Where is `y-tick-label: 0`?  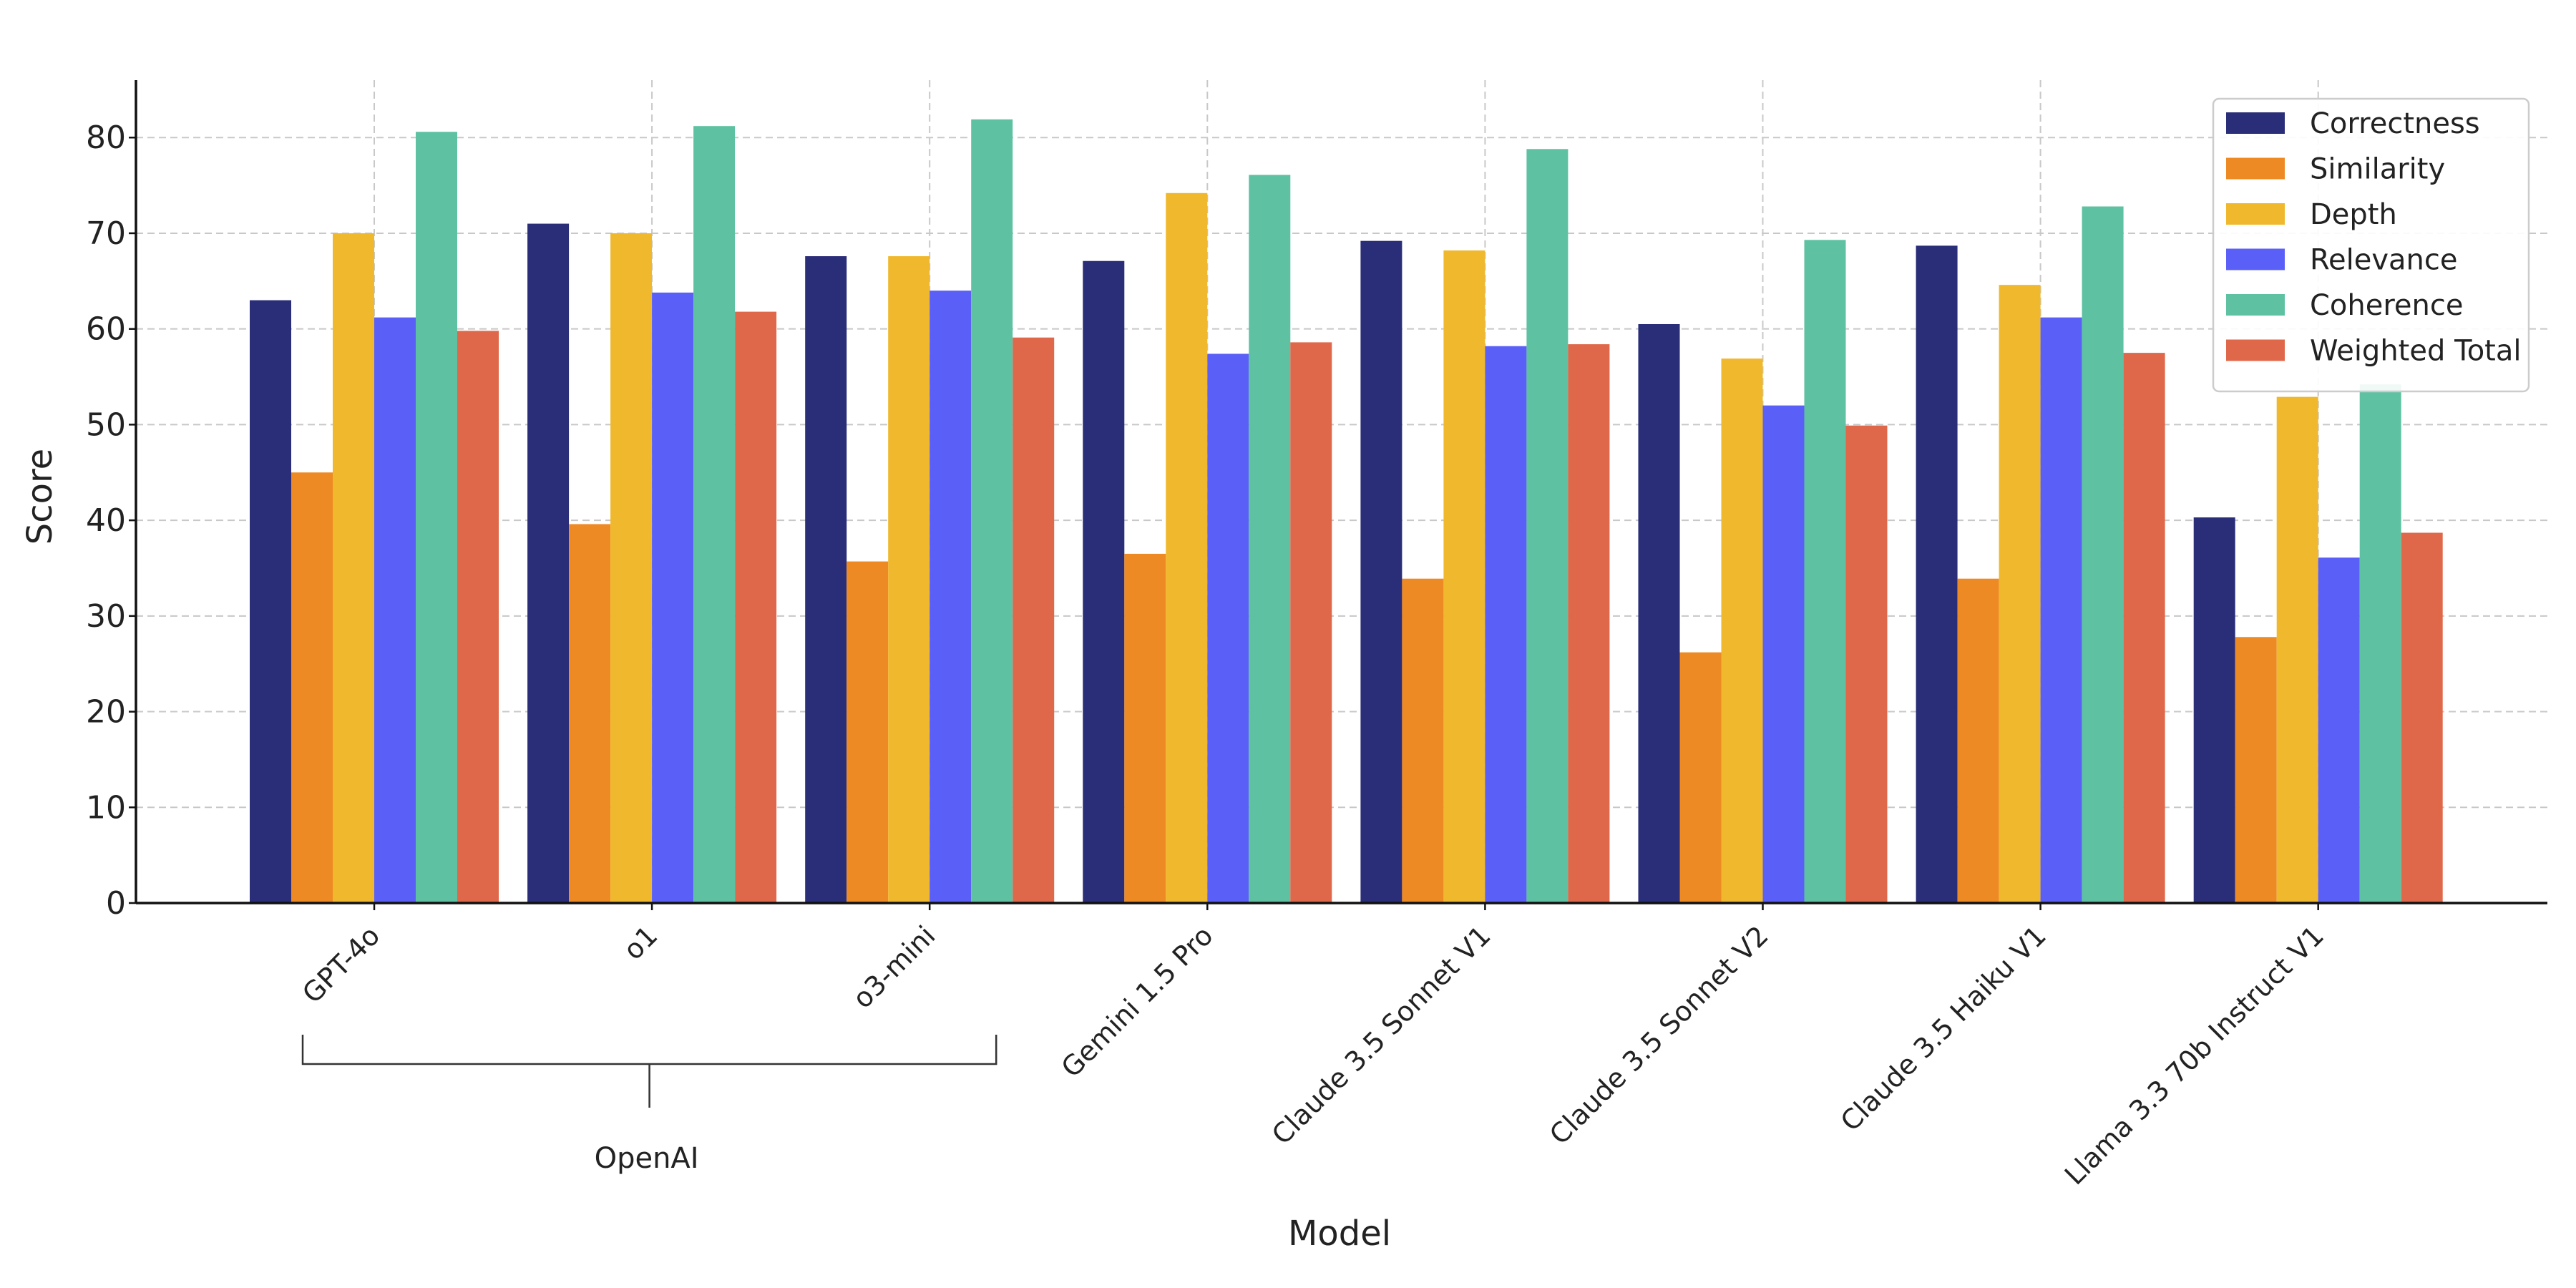 y-tick-label: 0 is located at coordinates (116, 903).